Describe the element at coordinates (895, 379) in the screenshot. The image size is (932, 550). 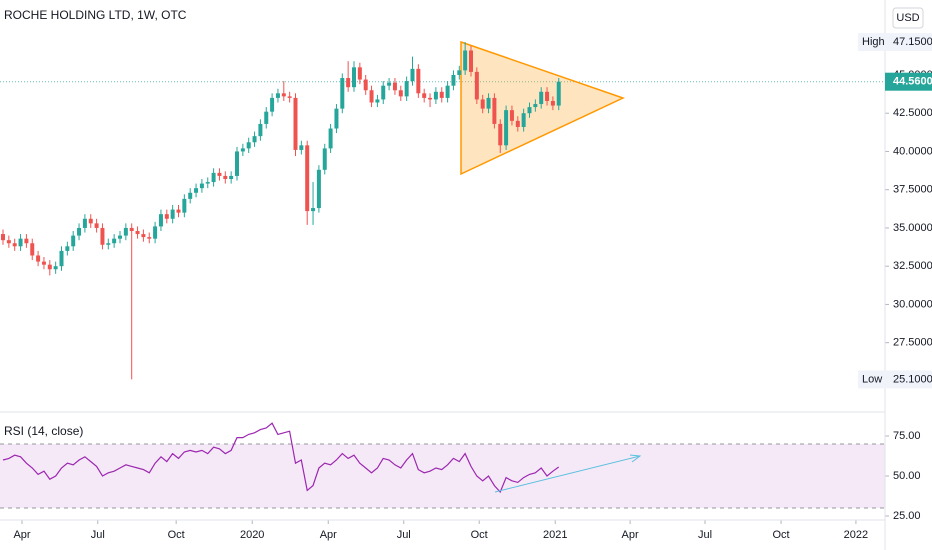
I see `price-marker-box` at that location.